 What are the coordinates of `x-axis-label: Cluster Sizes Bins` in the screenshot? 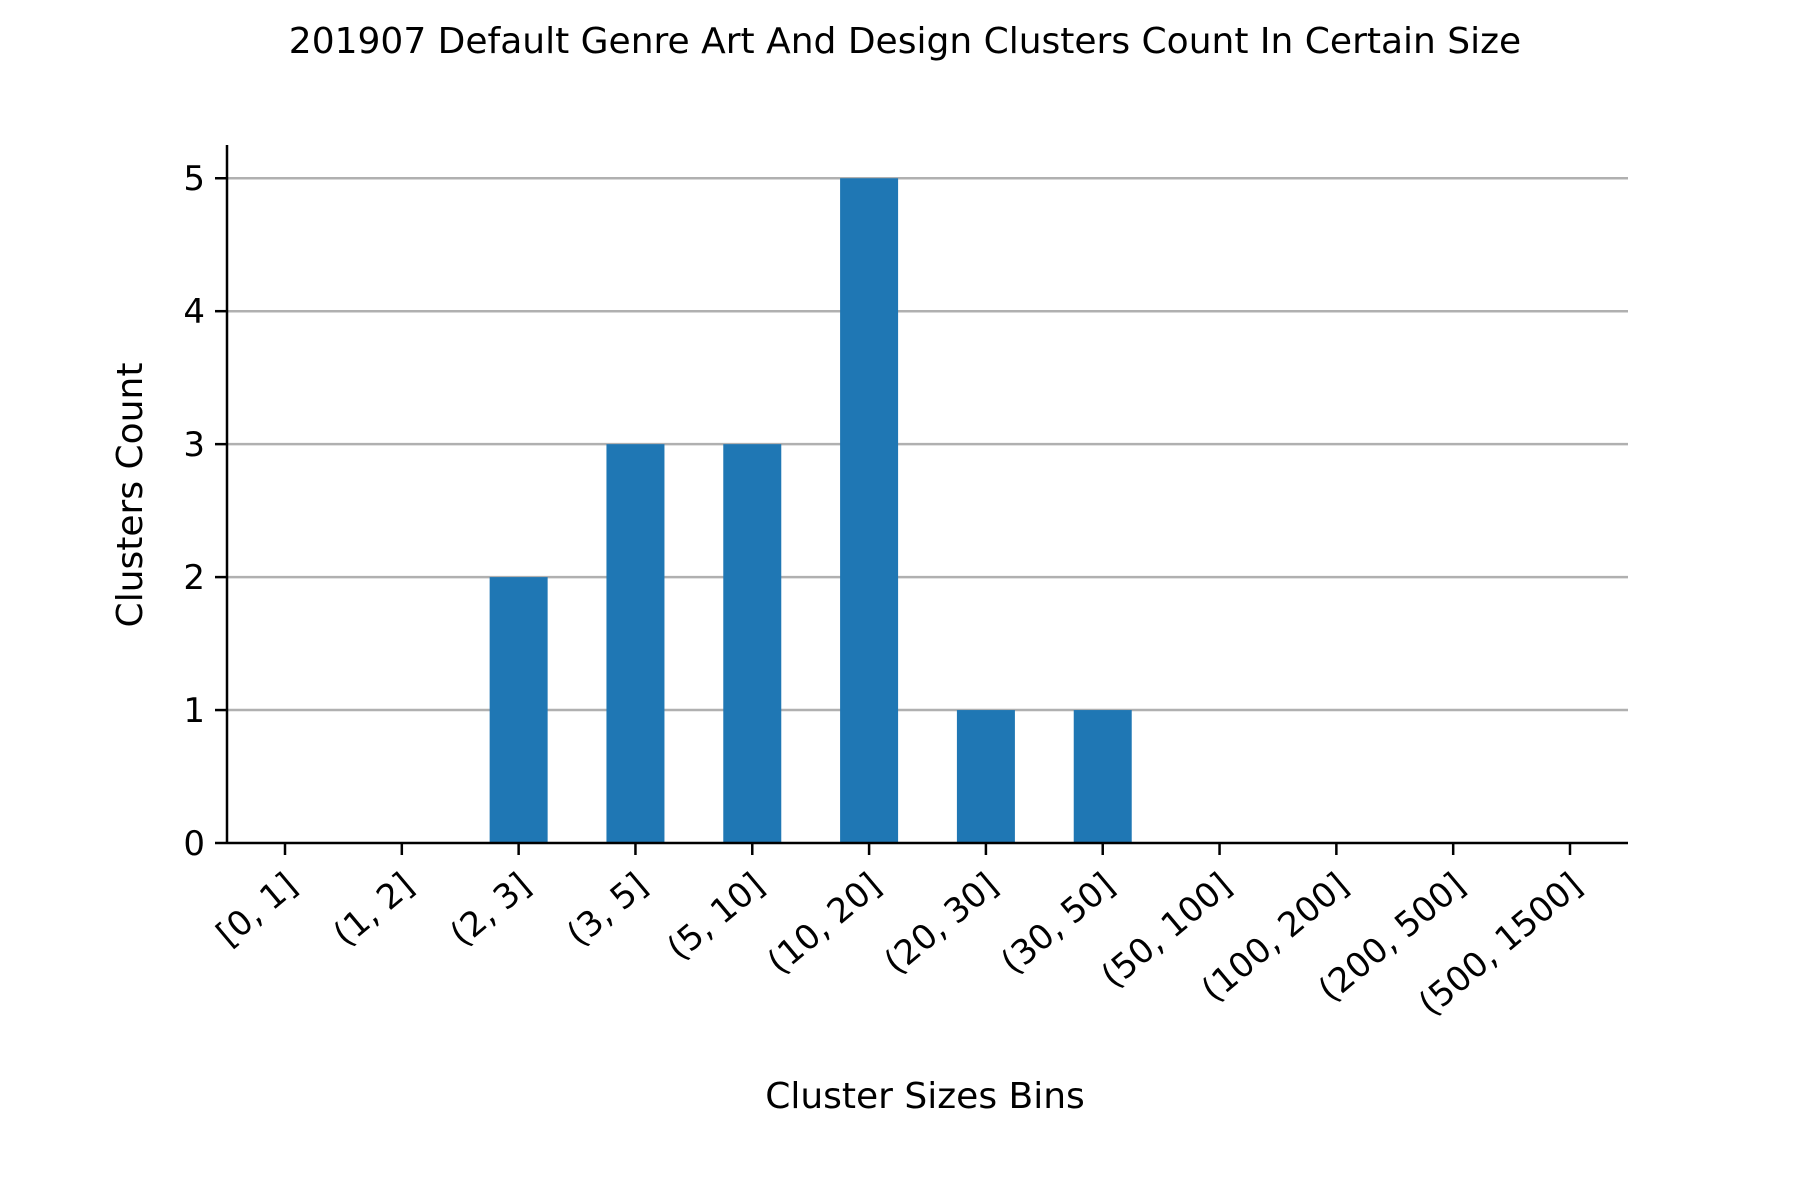 It's located at (925, 1096).